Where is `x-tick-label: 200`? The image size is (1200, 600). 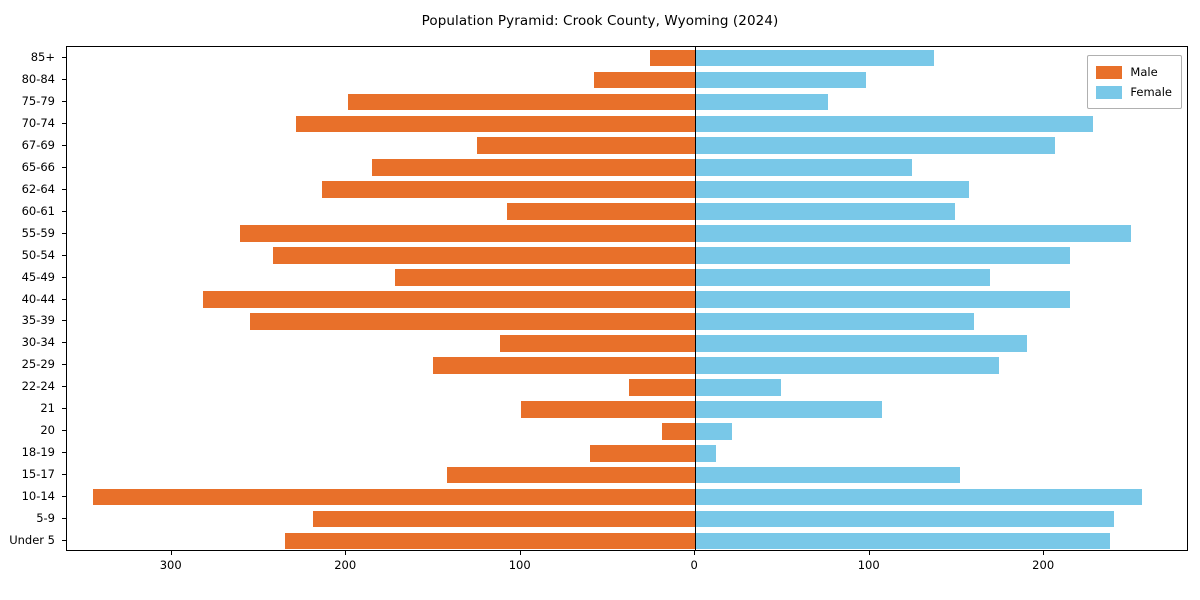
x-tick-label: 200 is located at coordinates (345, 565).